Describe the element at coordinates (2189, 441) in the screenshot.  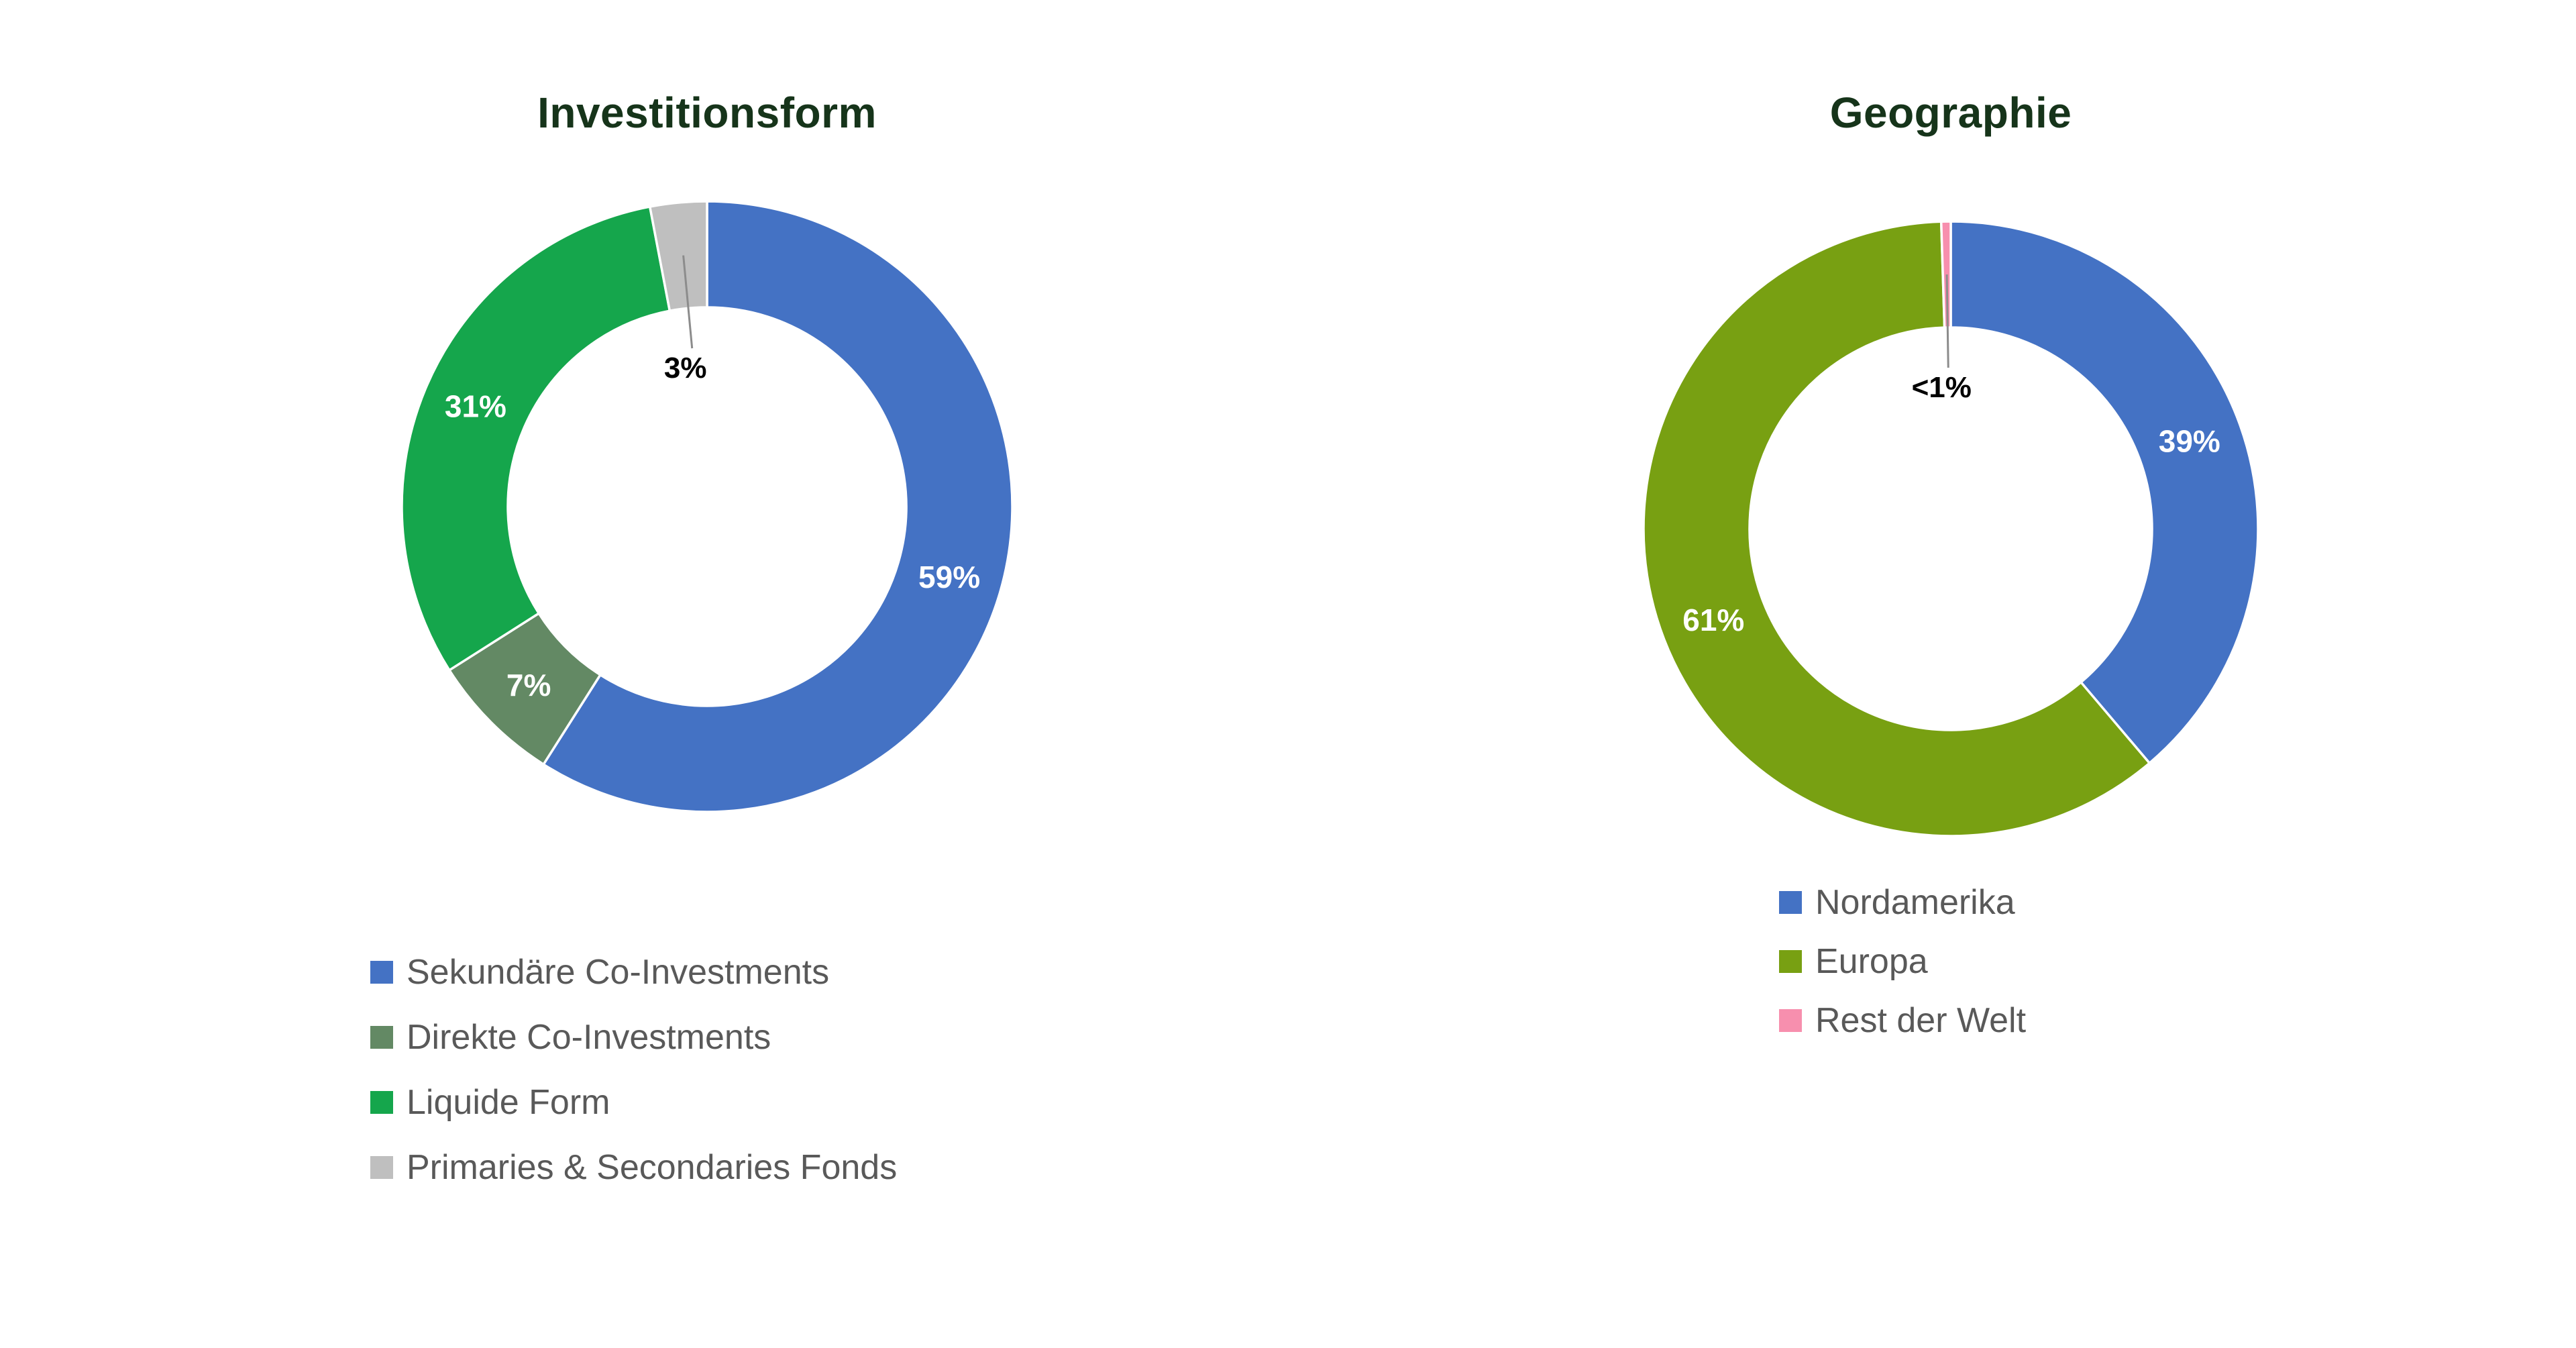
I see `segment-value-label: 39%` at that location.